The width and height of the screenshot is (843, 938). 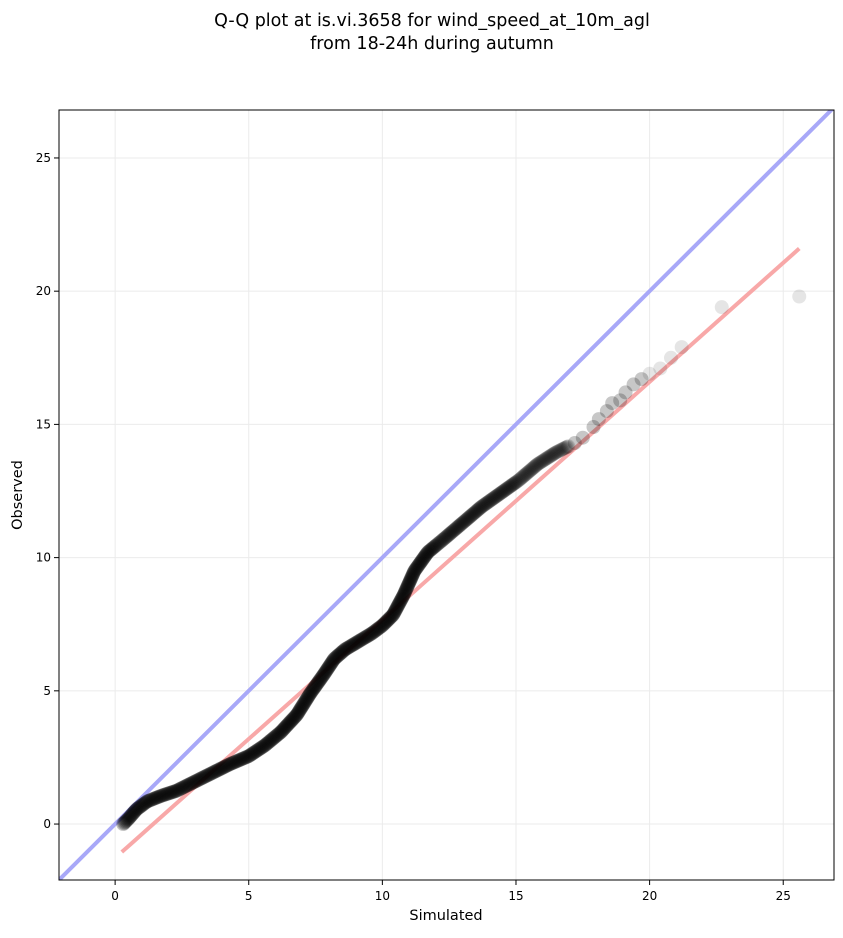 I want to click on x-axis-label: Simulated, so click(x=445, y=916).